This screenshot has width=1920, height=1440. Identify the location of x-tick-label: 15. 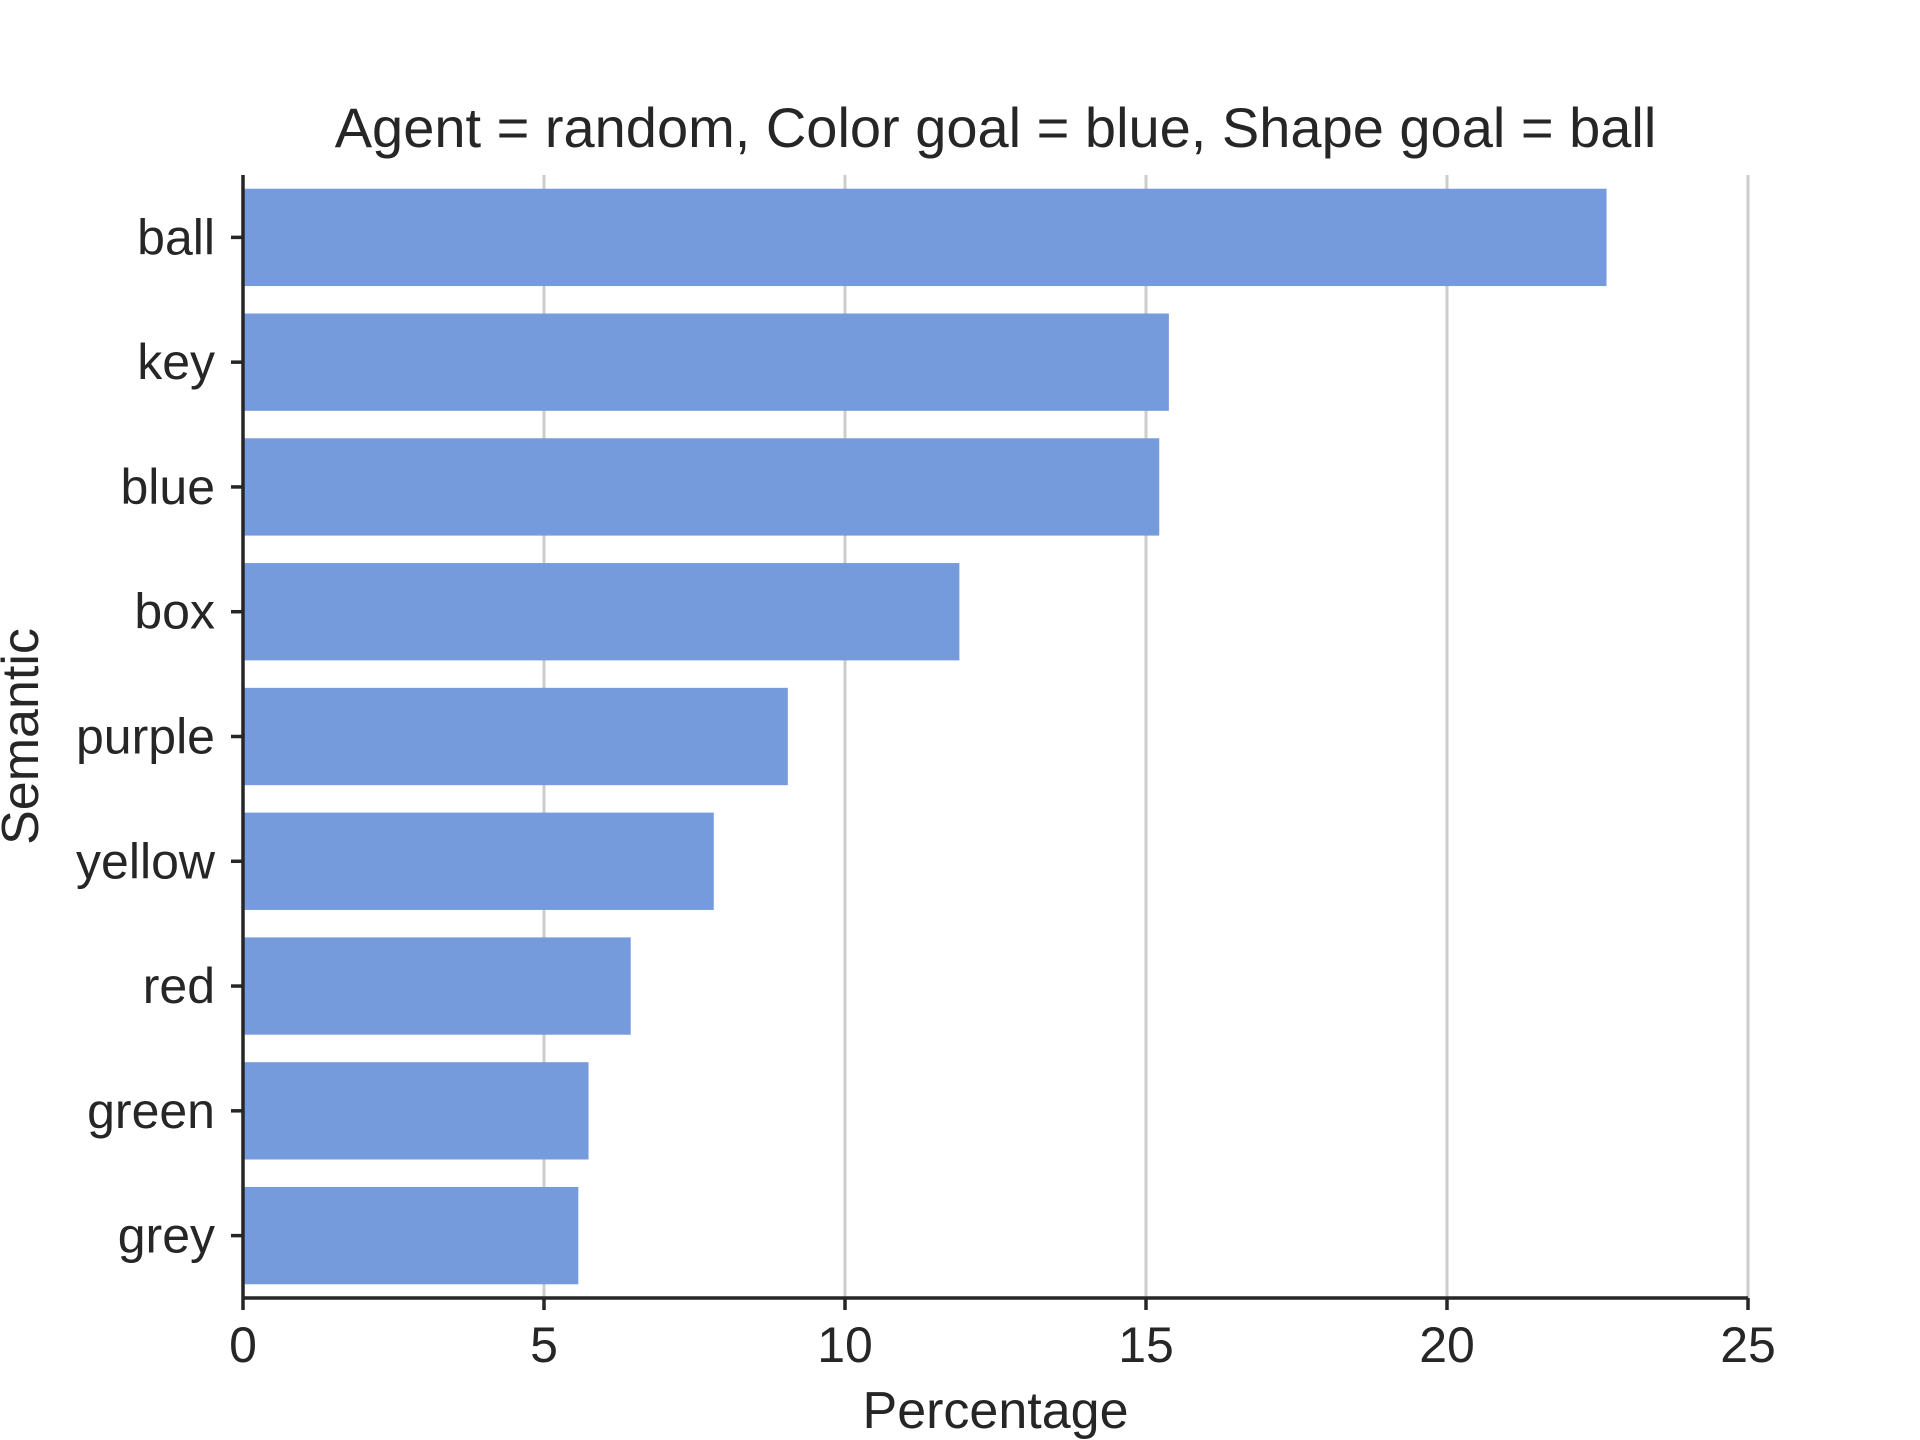
(1146, 1345).